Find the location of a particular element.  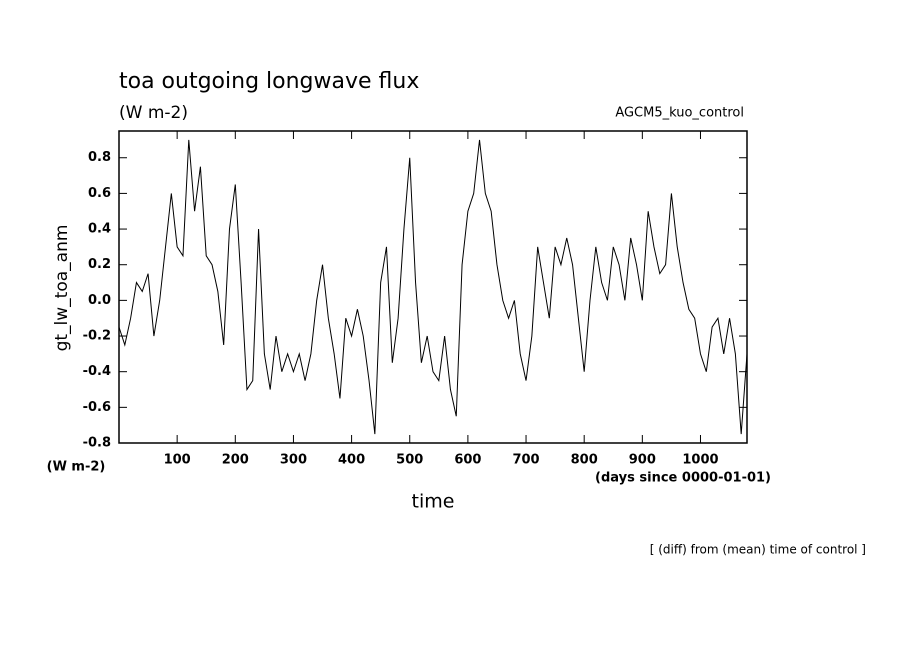

x-axis-label: time is located at coordinates (433, 502).